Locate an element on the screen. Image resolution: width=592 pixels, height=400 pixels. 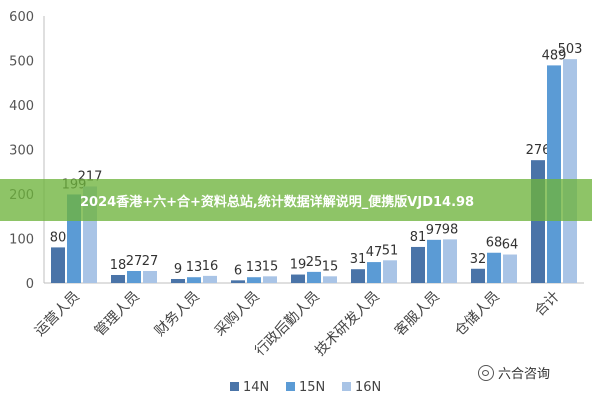
data-label: 9 is located at coordinates (178, 269).